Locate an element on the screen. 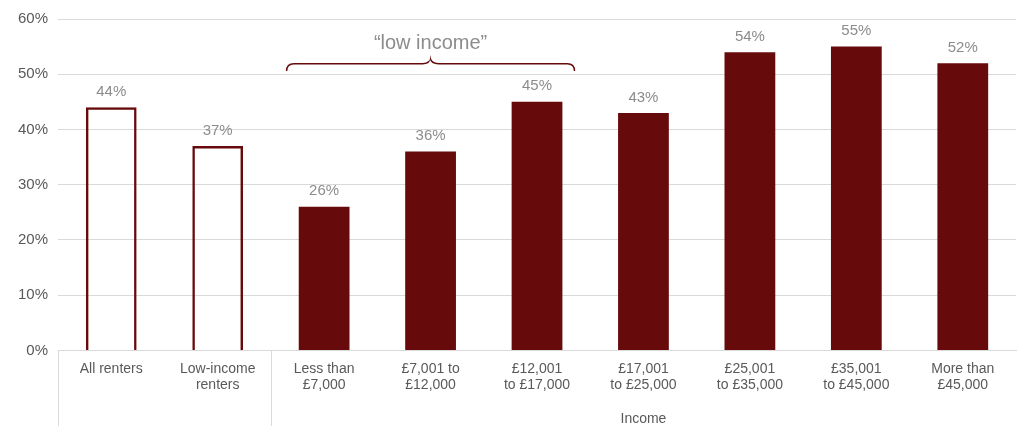  data-label: 54% is located at coordinates (749, 35).